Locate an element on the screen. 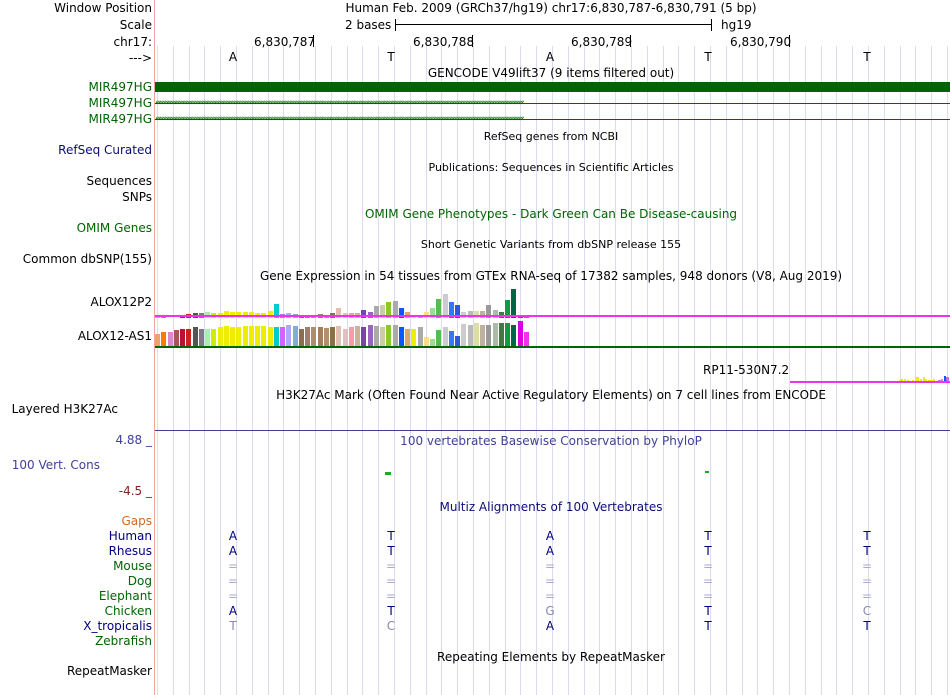  reference-base: A is located at coordinates (550, 57).